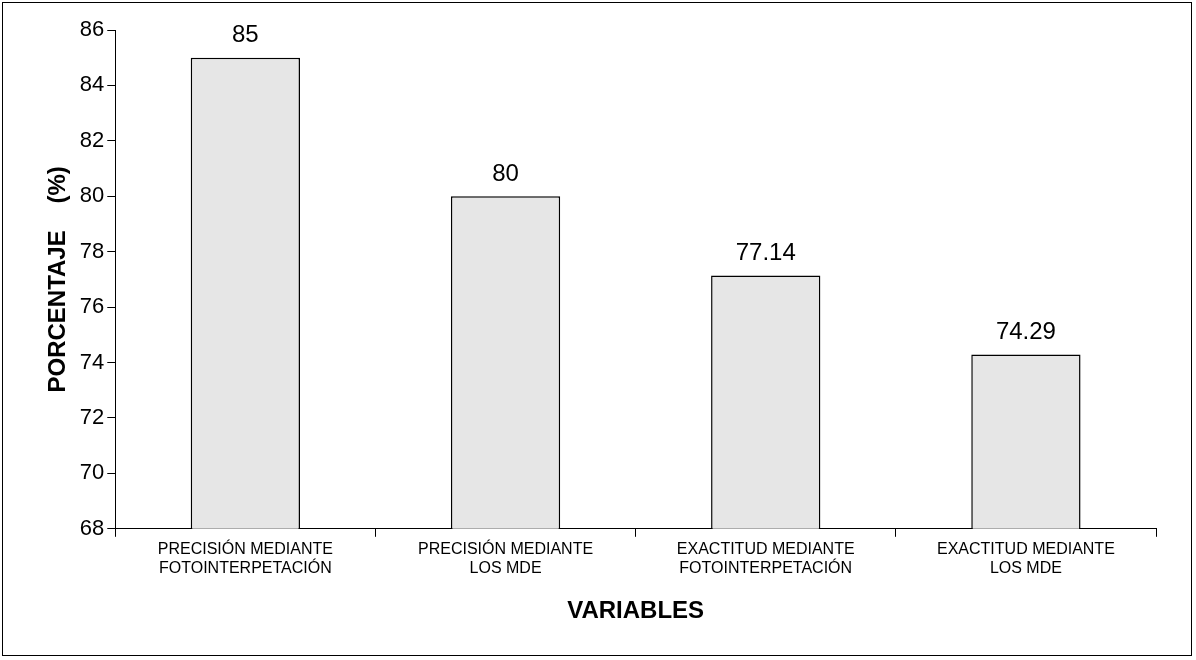  I want to click on data-label: 80, so click(505, 172).